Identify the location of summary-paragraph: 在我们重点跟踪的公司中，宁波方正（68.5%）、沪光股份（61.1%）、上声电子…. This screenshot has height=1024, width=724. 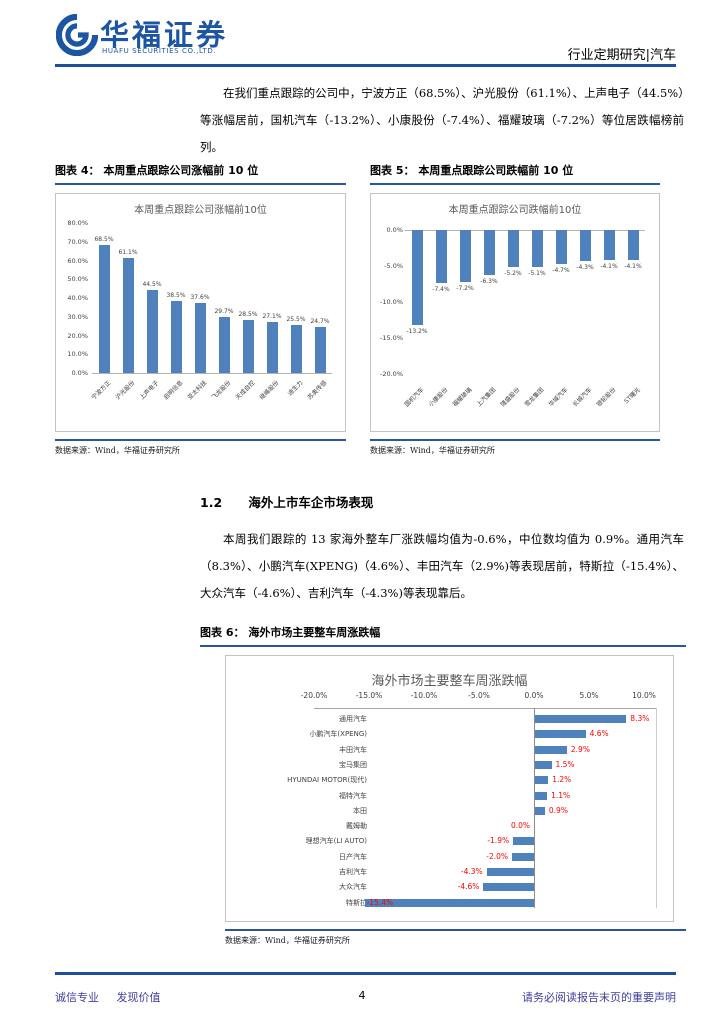
(442, 120).